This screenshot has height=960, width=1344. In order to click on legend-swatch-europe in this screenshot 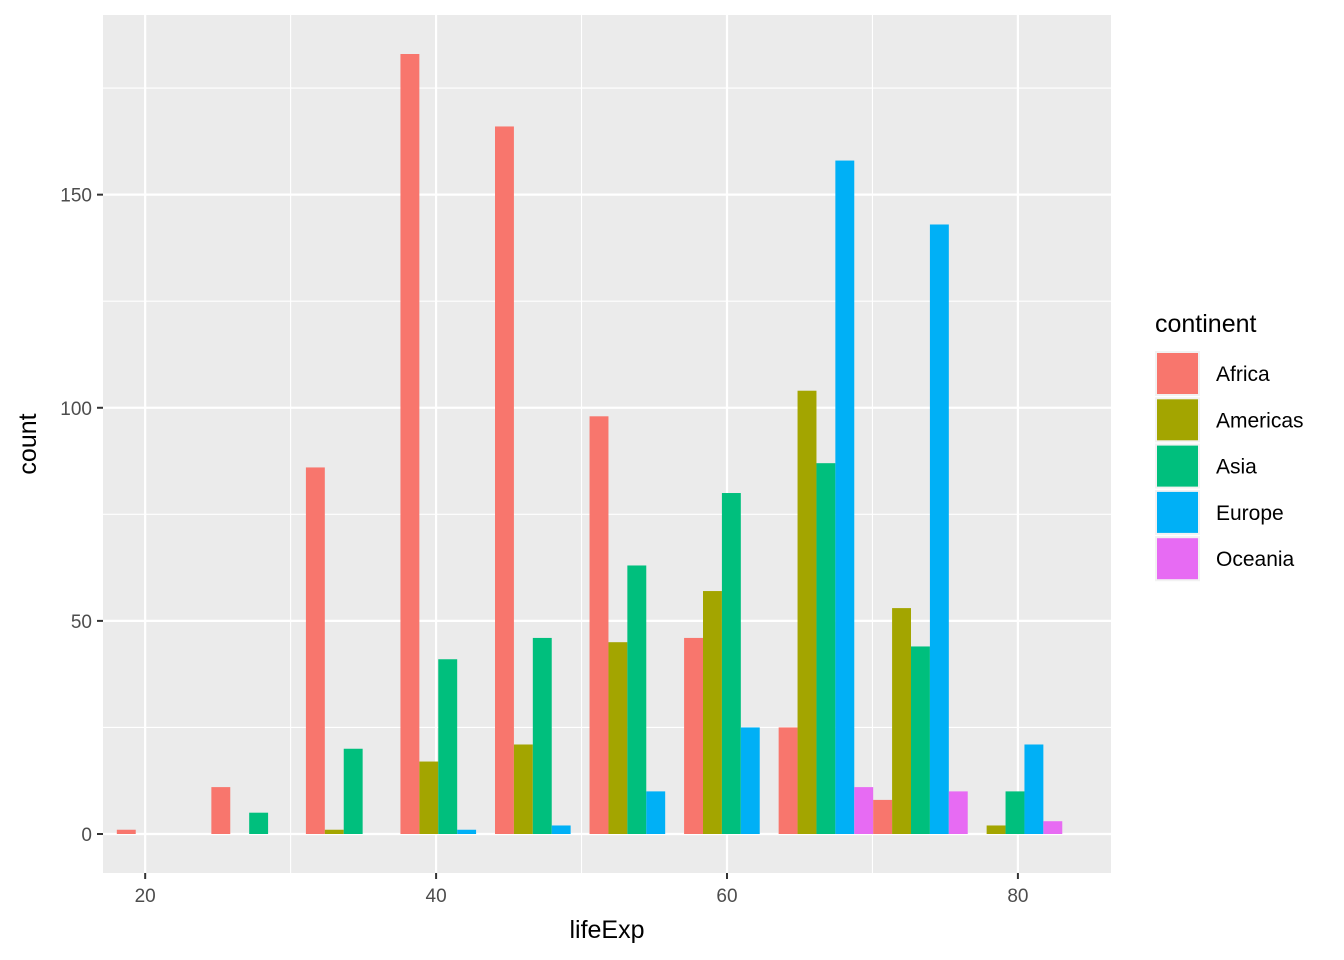, I will do `click(1177, 512)`.